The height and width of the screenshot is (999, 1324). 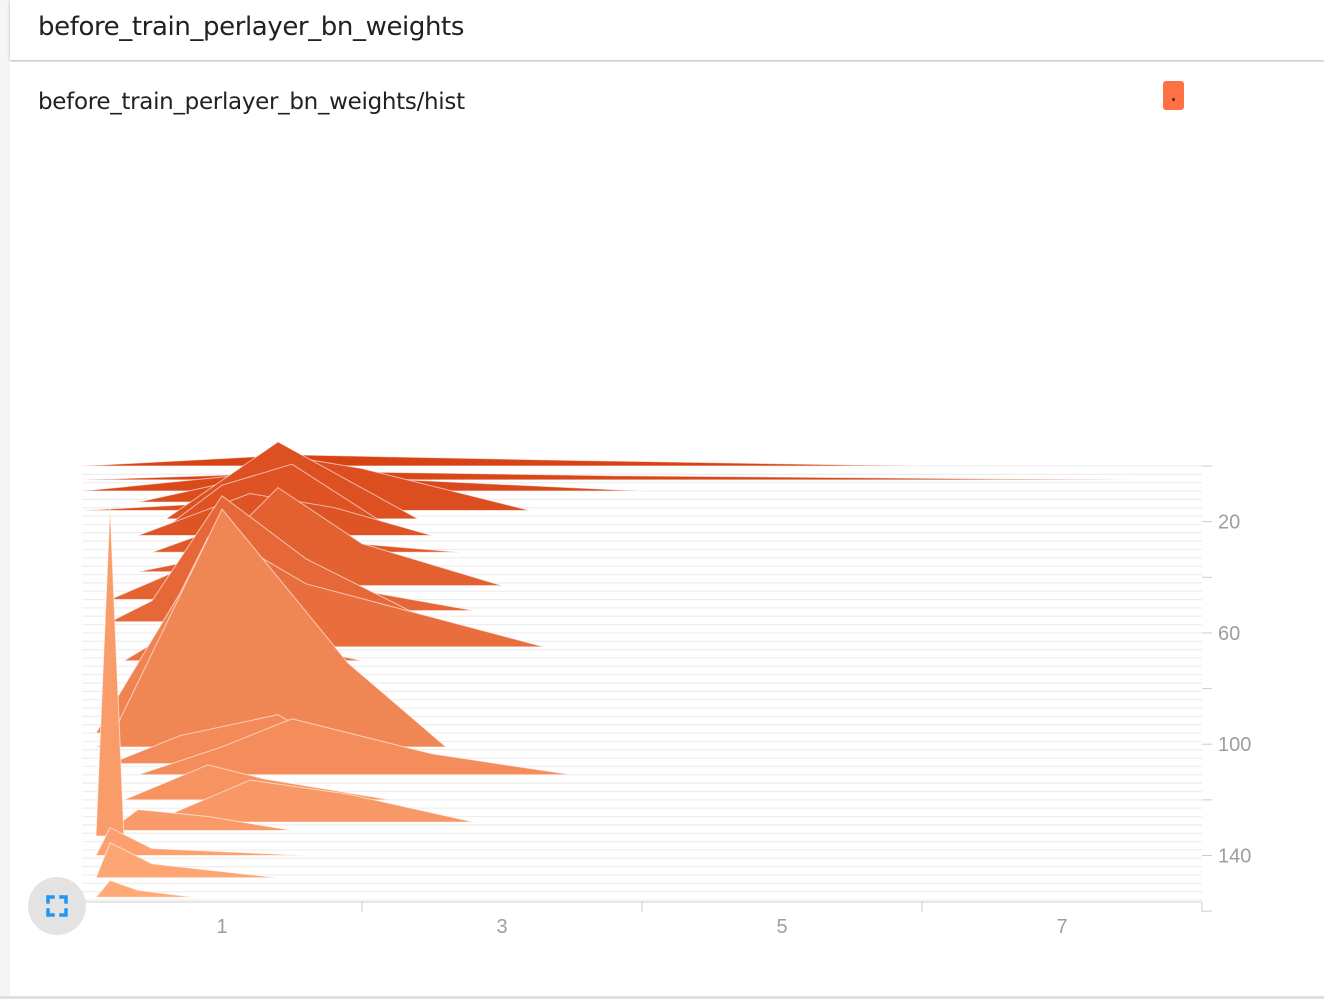 I want to click on expand-button, so click(x=57, y=906).